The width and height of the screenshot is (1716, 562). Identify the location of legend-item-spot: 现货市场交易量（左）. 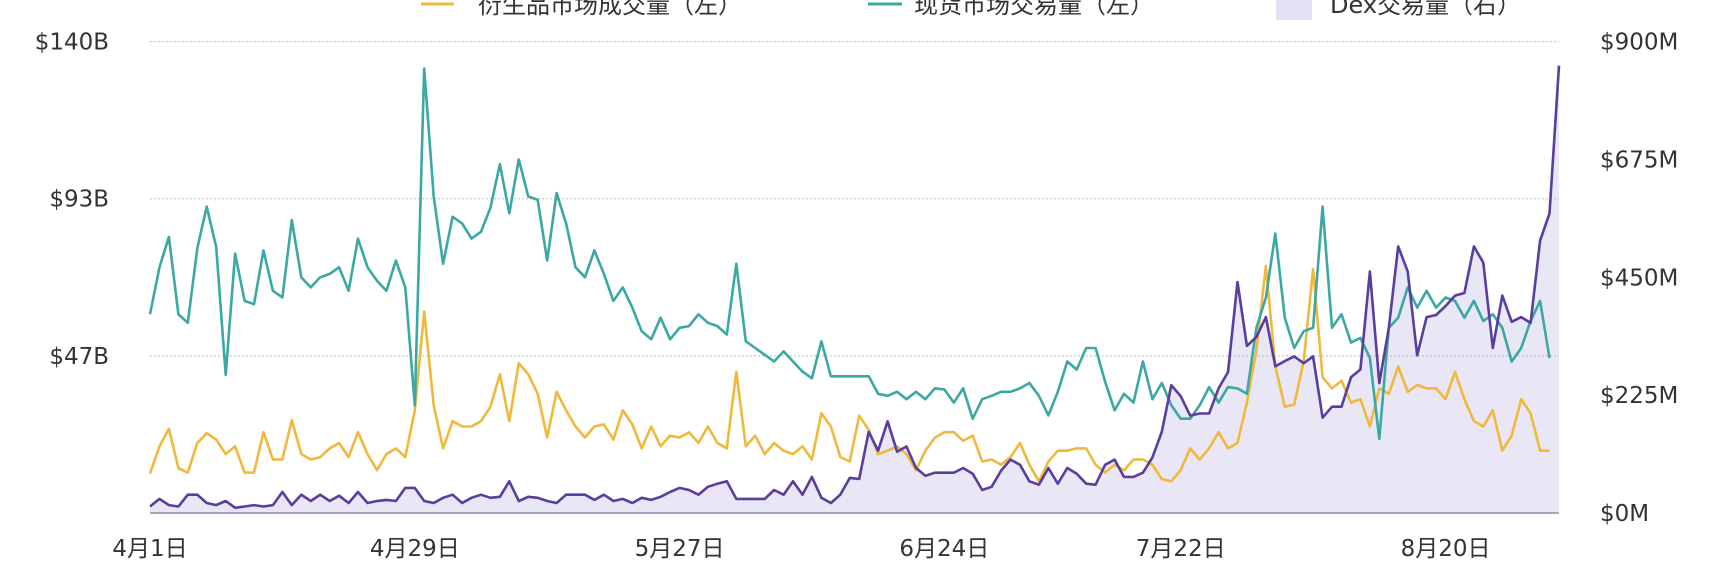
(1011, 9).